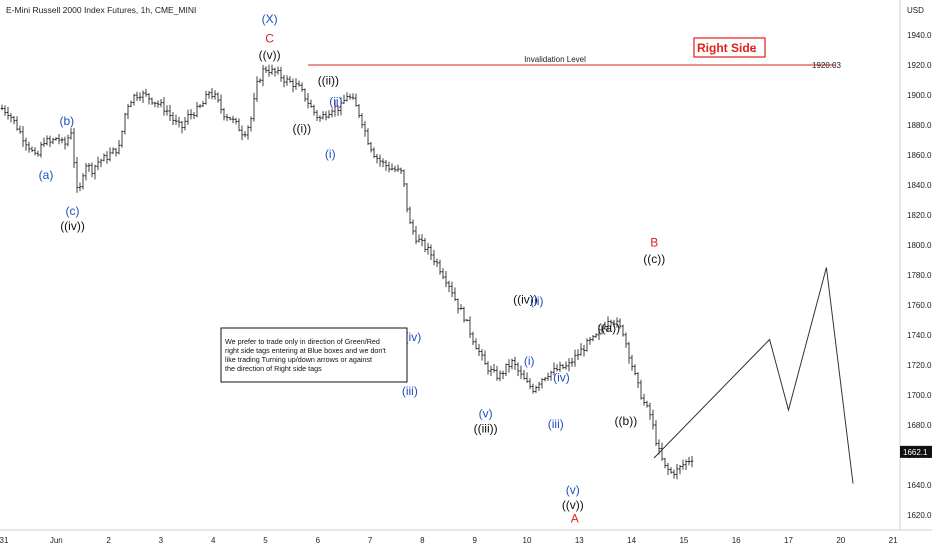  What do you see at coordinates (919, 485) in the screenshot?
I see `y-tick-label: 1640.0` at bounding box center [919, 485].